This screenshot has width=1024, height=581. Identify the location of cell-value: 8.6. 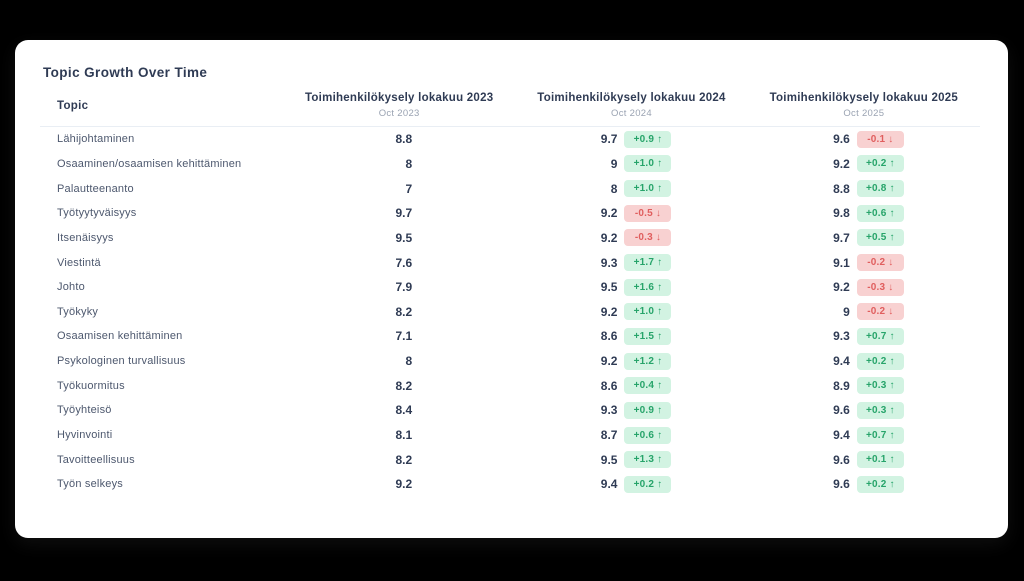
(609, 336).